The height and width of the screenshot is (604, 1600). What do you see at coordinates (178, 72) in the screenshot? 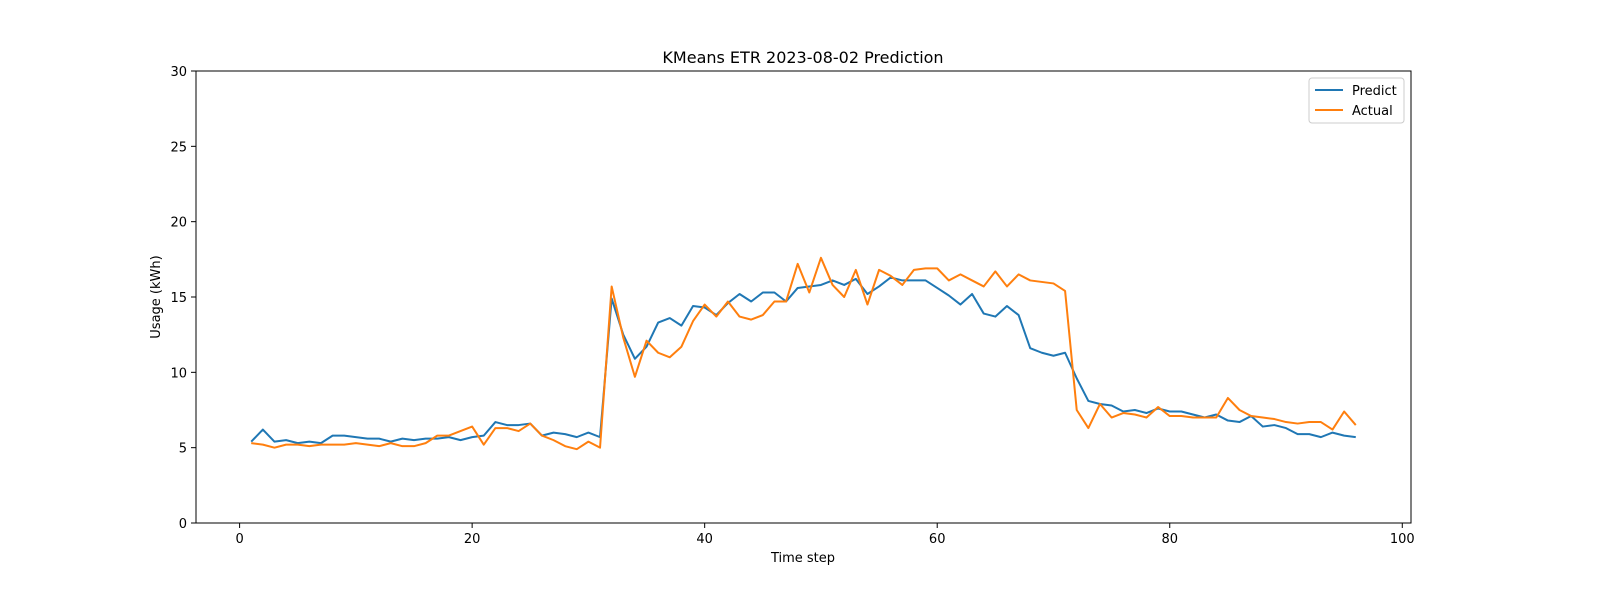
I see `y-tick-label: 30` at bounding box center [178, 72].